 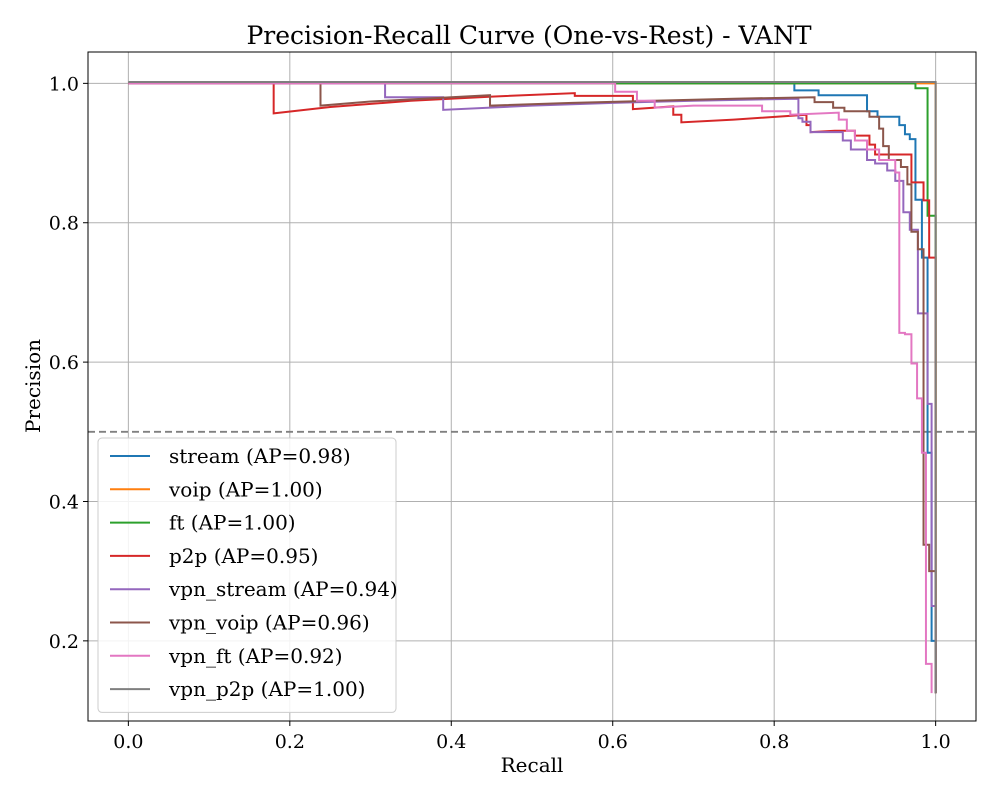 What do you see at coordinates (232, 523) in the screenshot?
I see `legend-label: ft (AP=1.00)` at bounding box center [232, 523].